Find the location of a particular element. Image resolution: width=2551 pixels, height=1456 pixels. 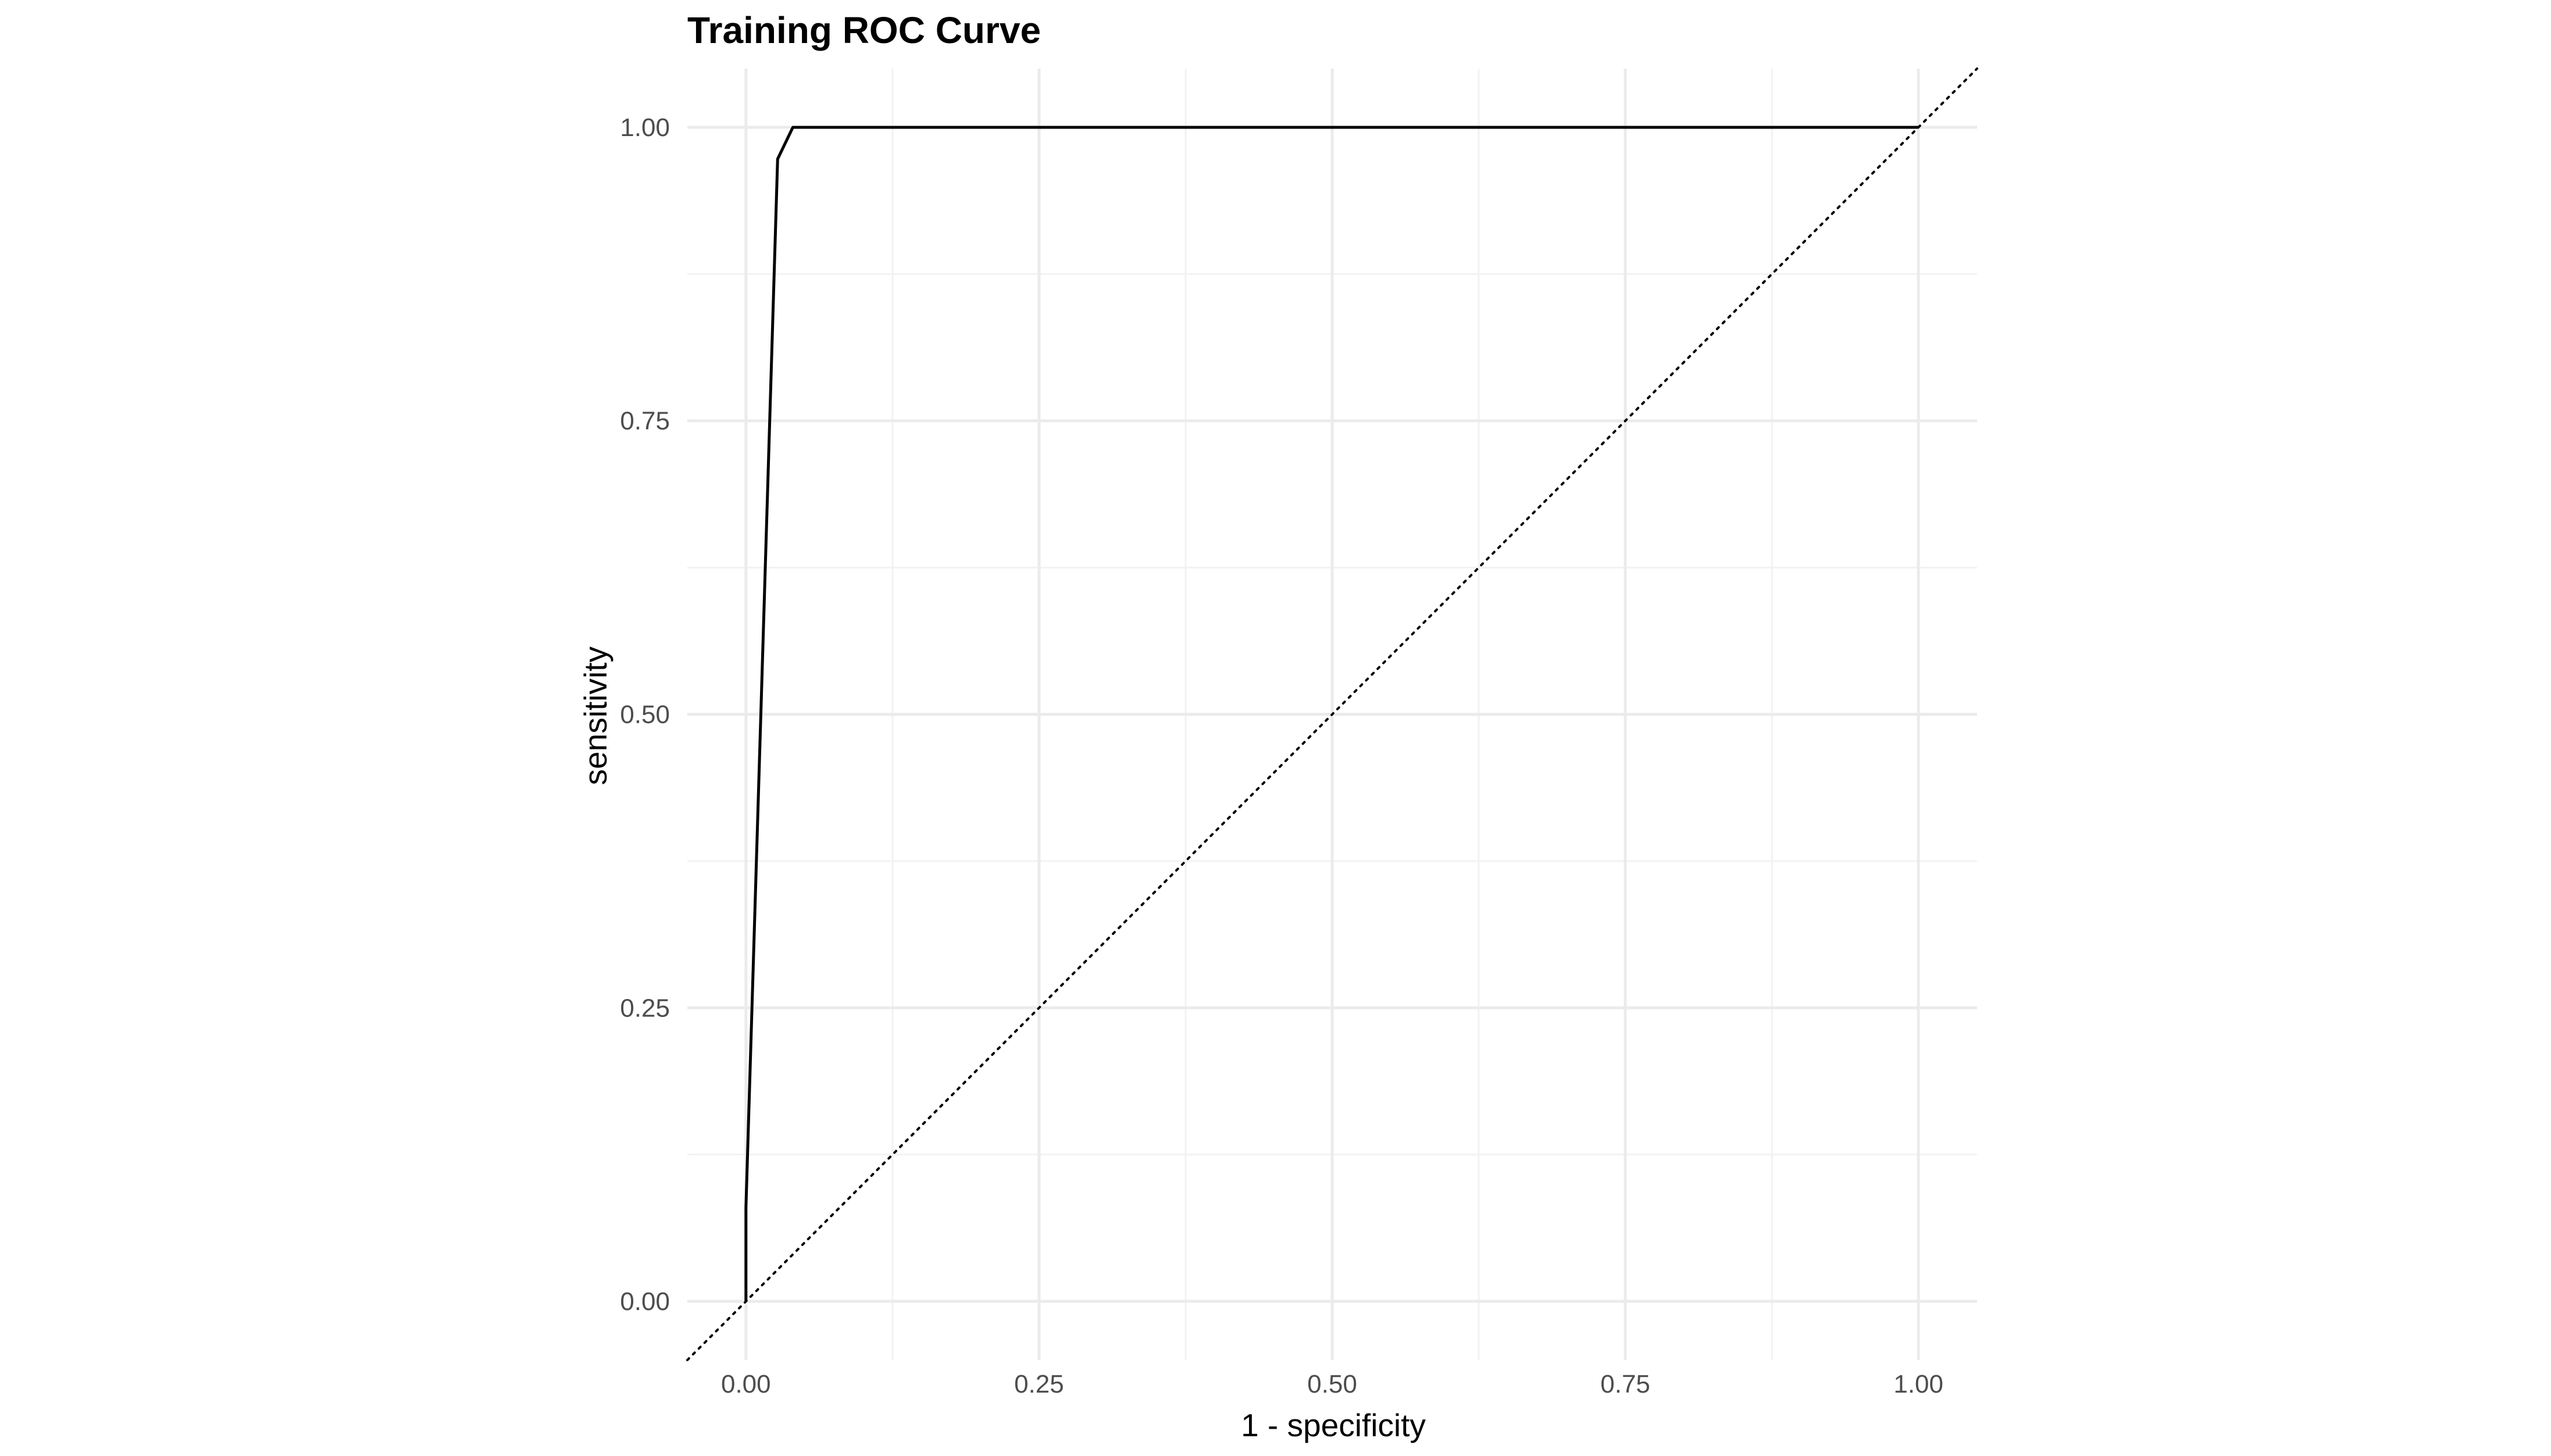

y-tick-label: 0.75 is located at coordinates (645, 422).